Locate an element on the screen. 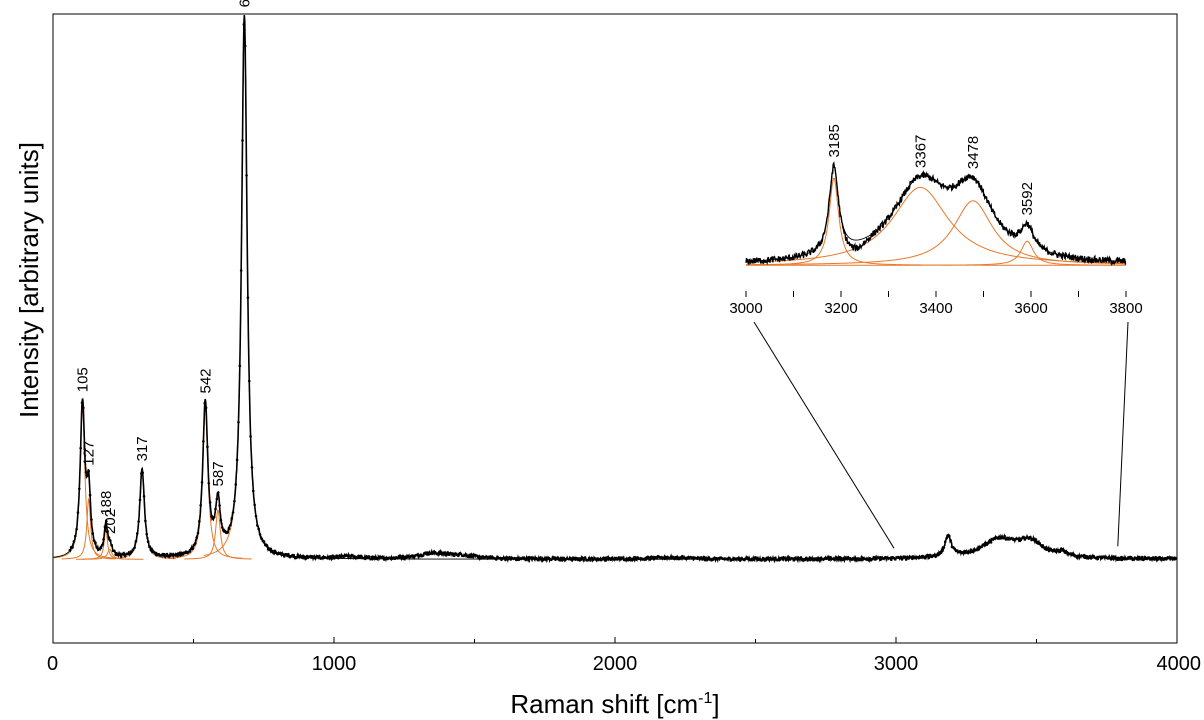 The image size is (1204, 720). inset-peak-labels: 3185 3367 3478 3592 is located at coordinates (931, 169).